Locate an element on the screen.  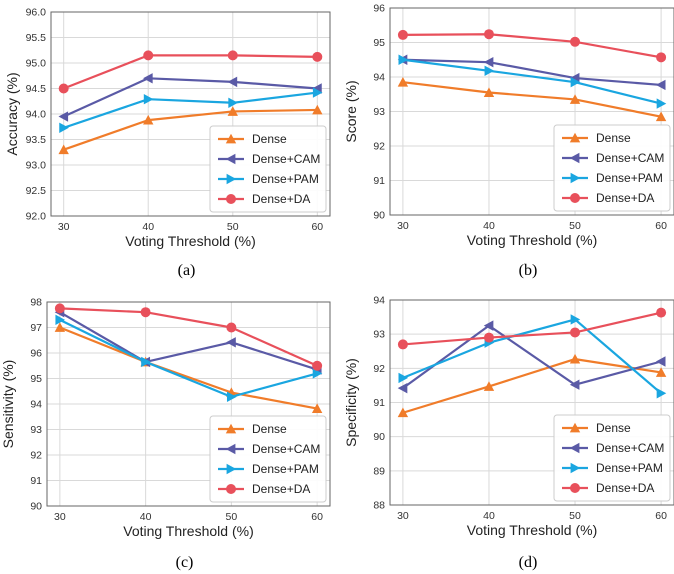
y-tick-label: 90 is located at coordinates (379, 216).